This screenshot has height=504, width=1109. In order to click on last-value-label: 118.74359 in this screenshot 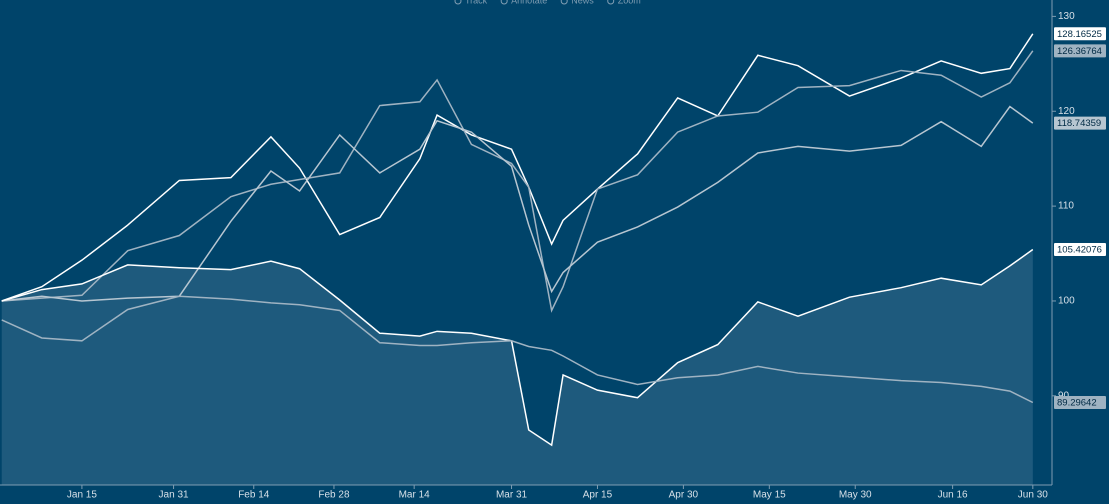, I will do `click(1079, 123)`.